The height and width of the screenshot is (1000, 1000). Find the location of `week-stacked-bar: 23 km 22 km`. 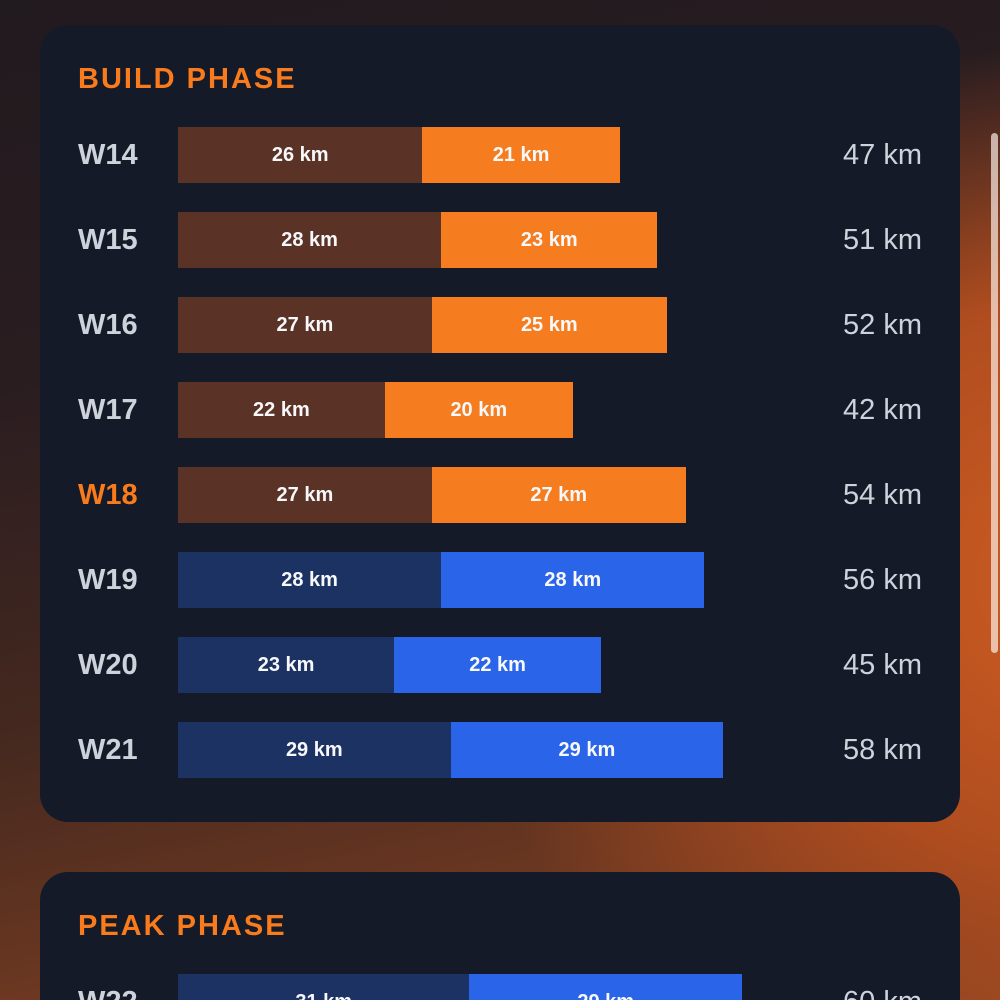

week-stacked-bar: 23 km 22 km is located at coordinates (389, 665).